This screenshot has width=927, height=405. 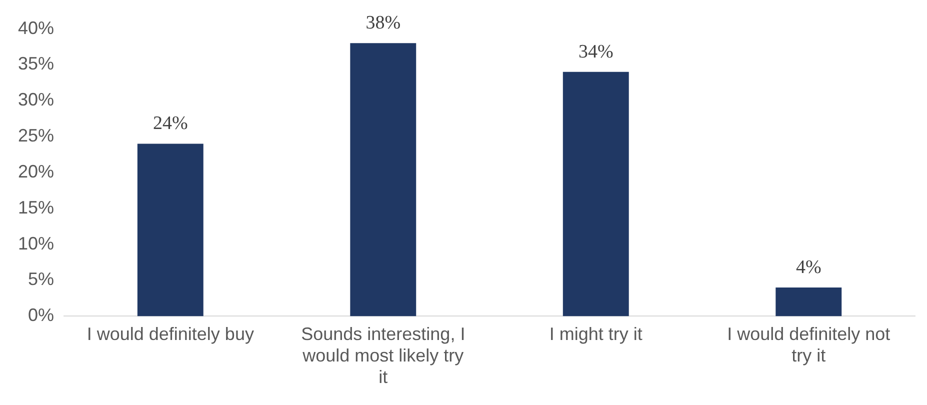 I want to click on x-tick-label: I would definitely not try it, so click(x=808, y=345).